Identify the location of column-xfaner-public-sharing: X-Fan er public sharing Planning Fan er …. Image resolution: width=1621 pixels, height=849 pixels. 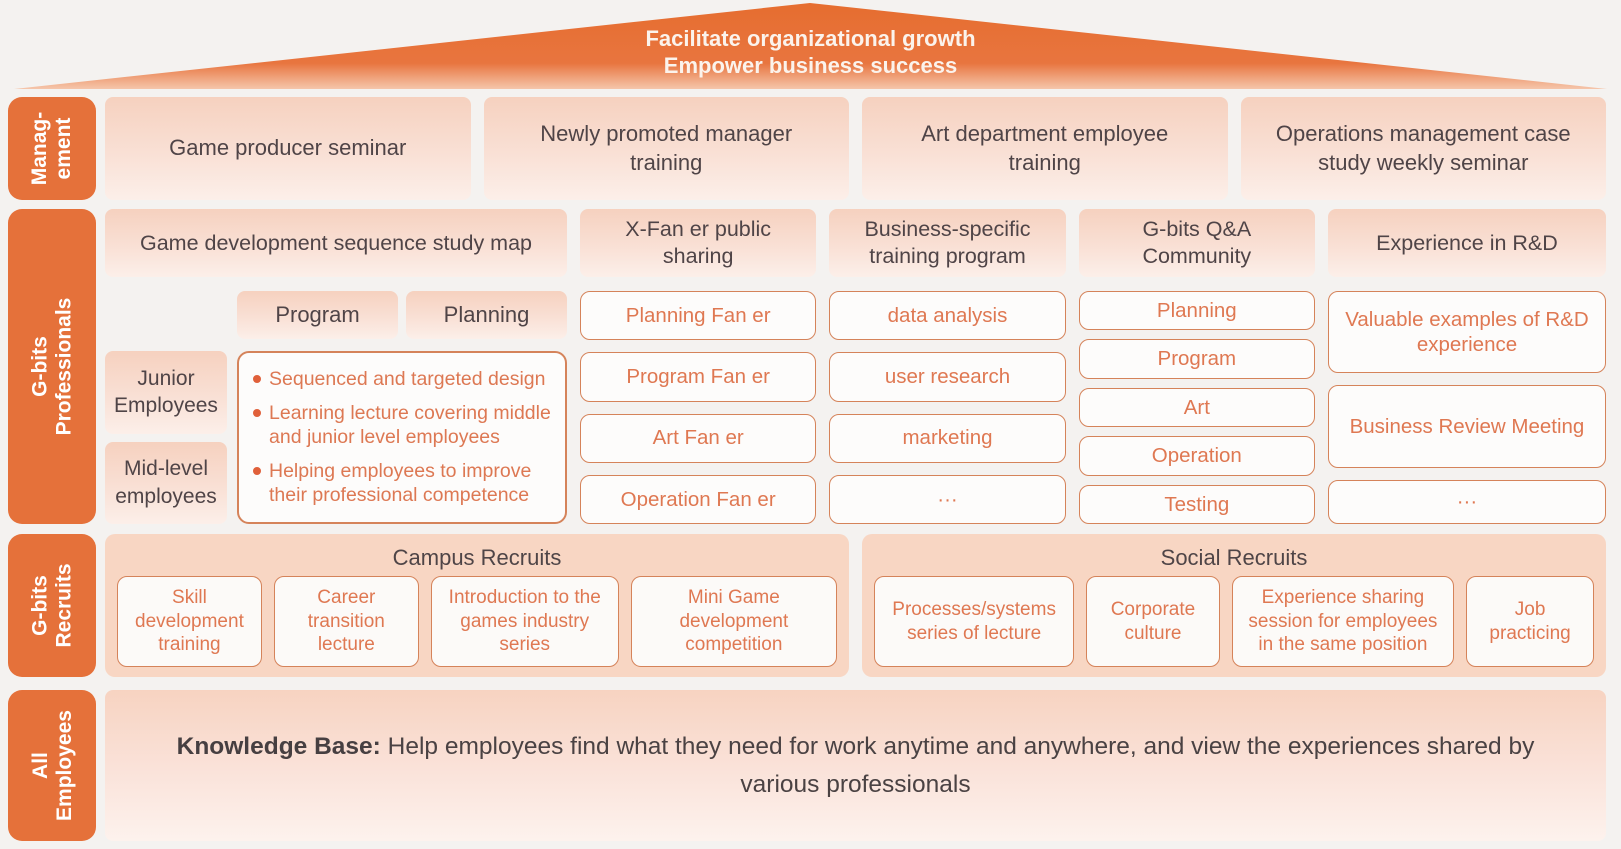
(698, 366).